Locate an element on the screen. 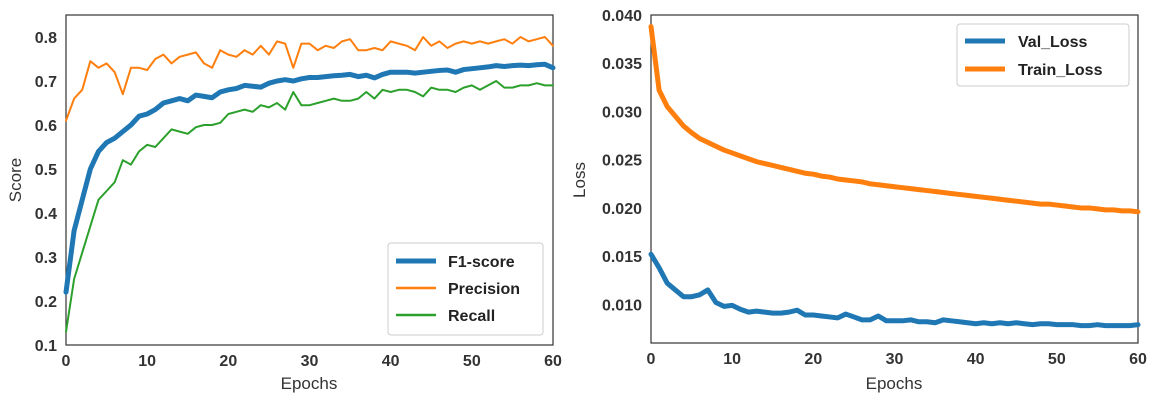  score-legend: F1-score Precision Recall is located at coordinates (465, 289).